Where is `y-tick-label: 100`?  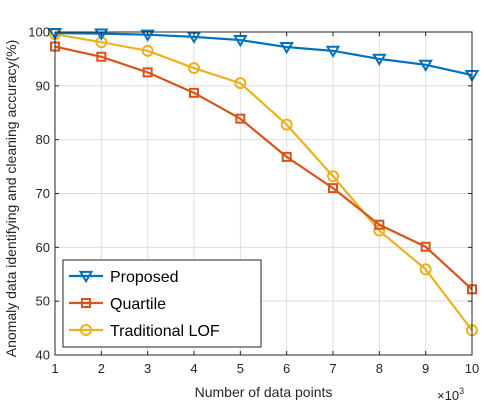
y-tick-label: 100 is located at coordinates (39, 32).